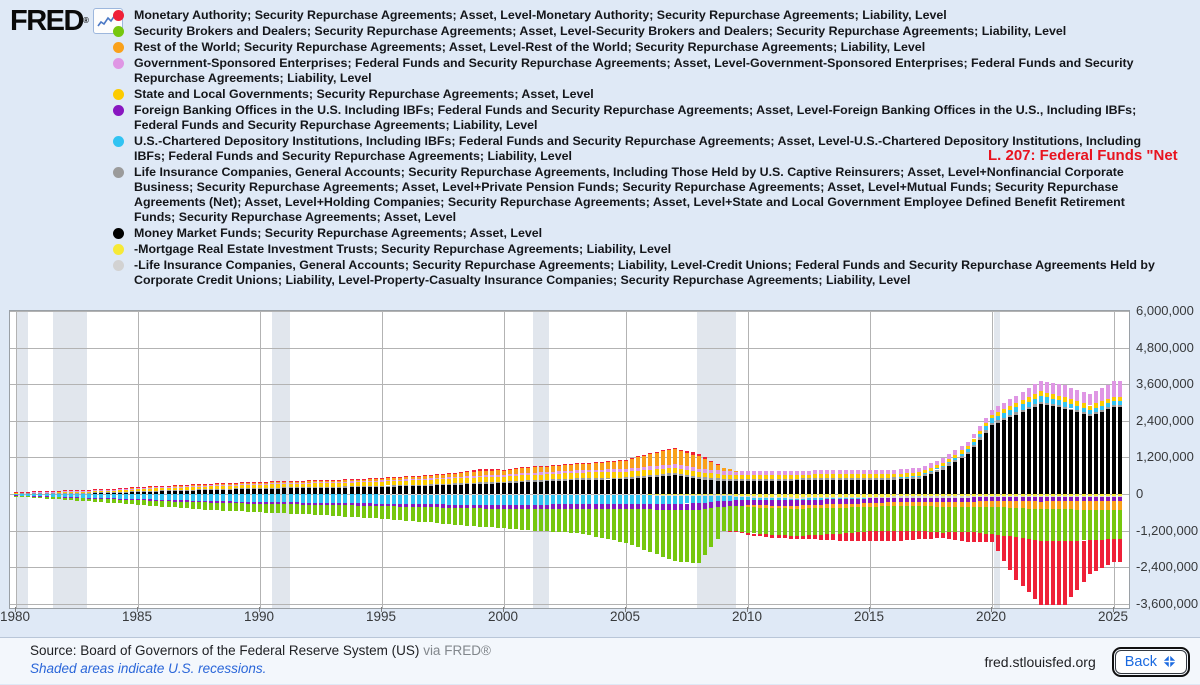  What do you see at coordinates (1040, 661) in the screenshot?
I see `site-url: fred.stlouisfed.org` at bounding box center [1040, 661].